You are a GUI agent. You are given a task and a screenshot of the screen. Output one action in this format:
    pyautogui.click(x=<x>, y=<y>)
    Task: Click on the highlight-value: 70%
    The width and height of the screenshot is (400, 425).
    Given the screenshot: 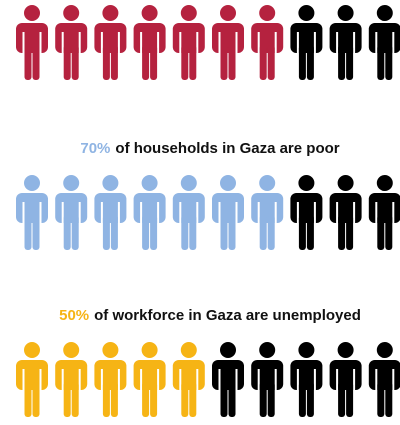 What is the action you would take?
    pyautogui.click(x=95, y=148)
    